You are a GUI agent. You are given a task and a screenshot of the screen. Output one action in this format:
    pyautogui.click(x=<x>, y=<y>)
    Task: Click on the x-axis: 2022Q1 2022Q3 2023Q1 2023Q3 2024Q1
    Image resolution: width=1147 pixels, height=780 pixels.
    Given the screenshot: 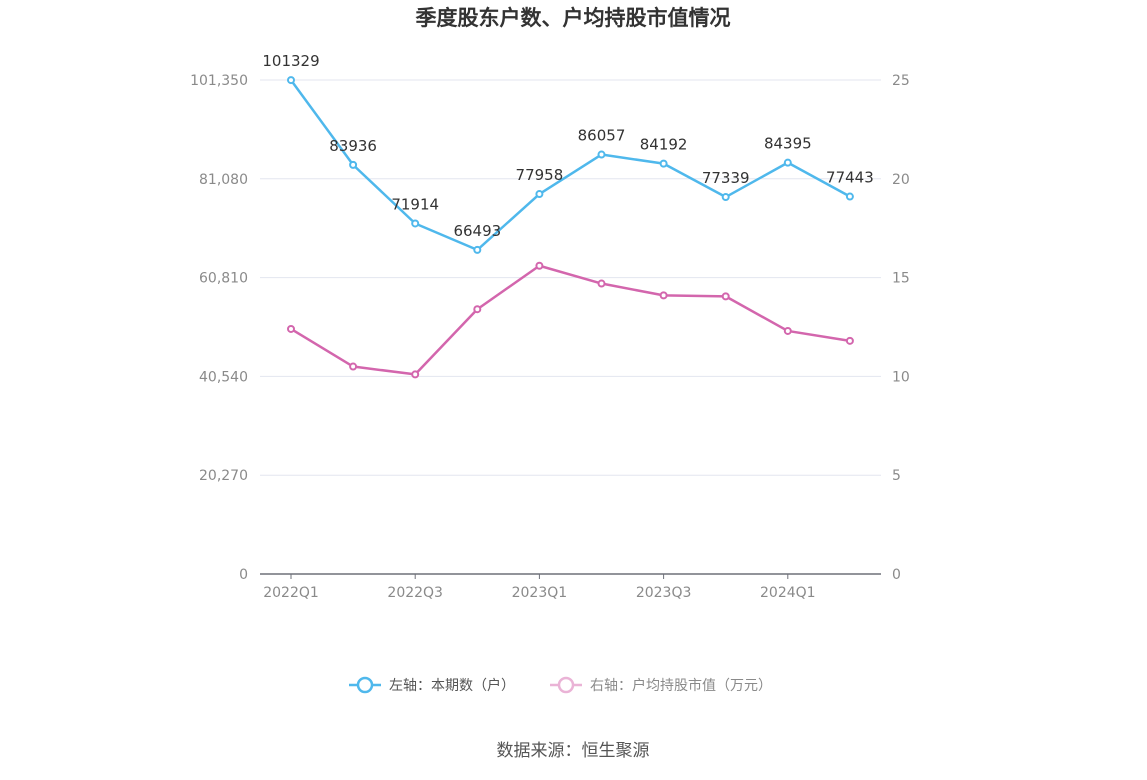 What is the action you would take?
    pyautogui.click(x=570, y=587)
    